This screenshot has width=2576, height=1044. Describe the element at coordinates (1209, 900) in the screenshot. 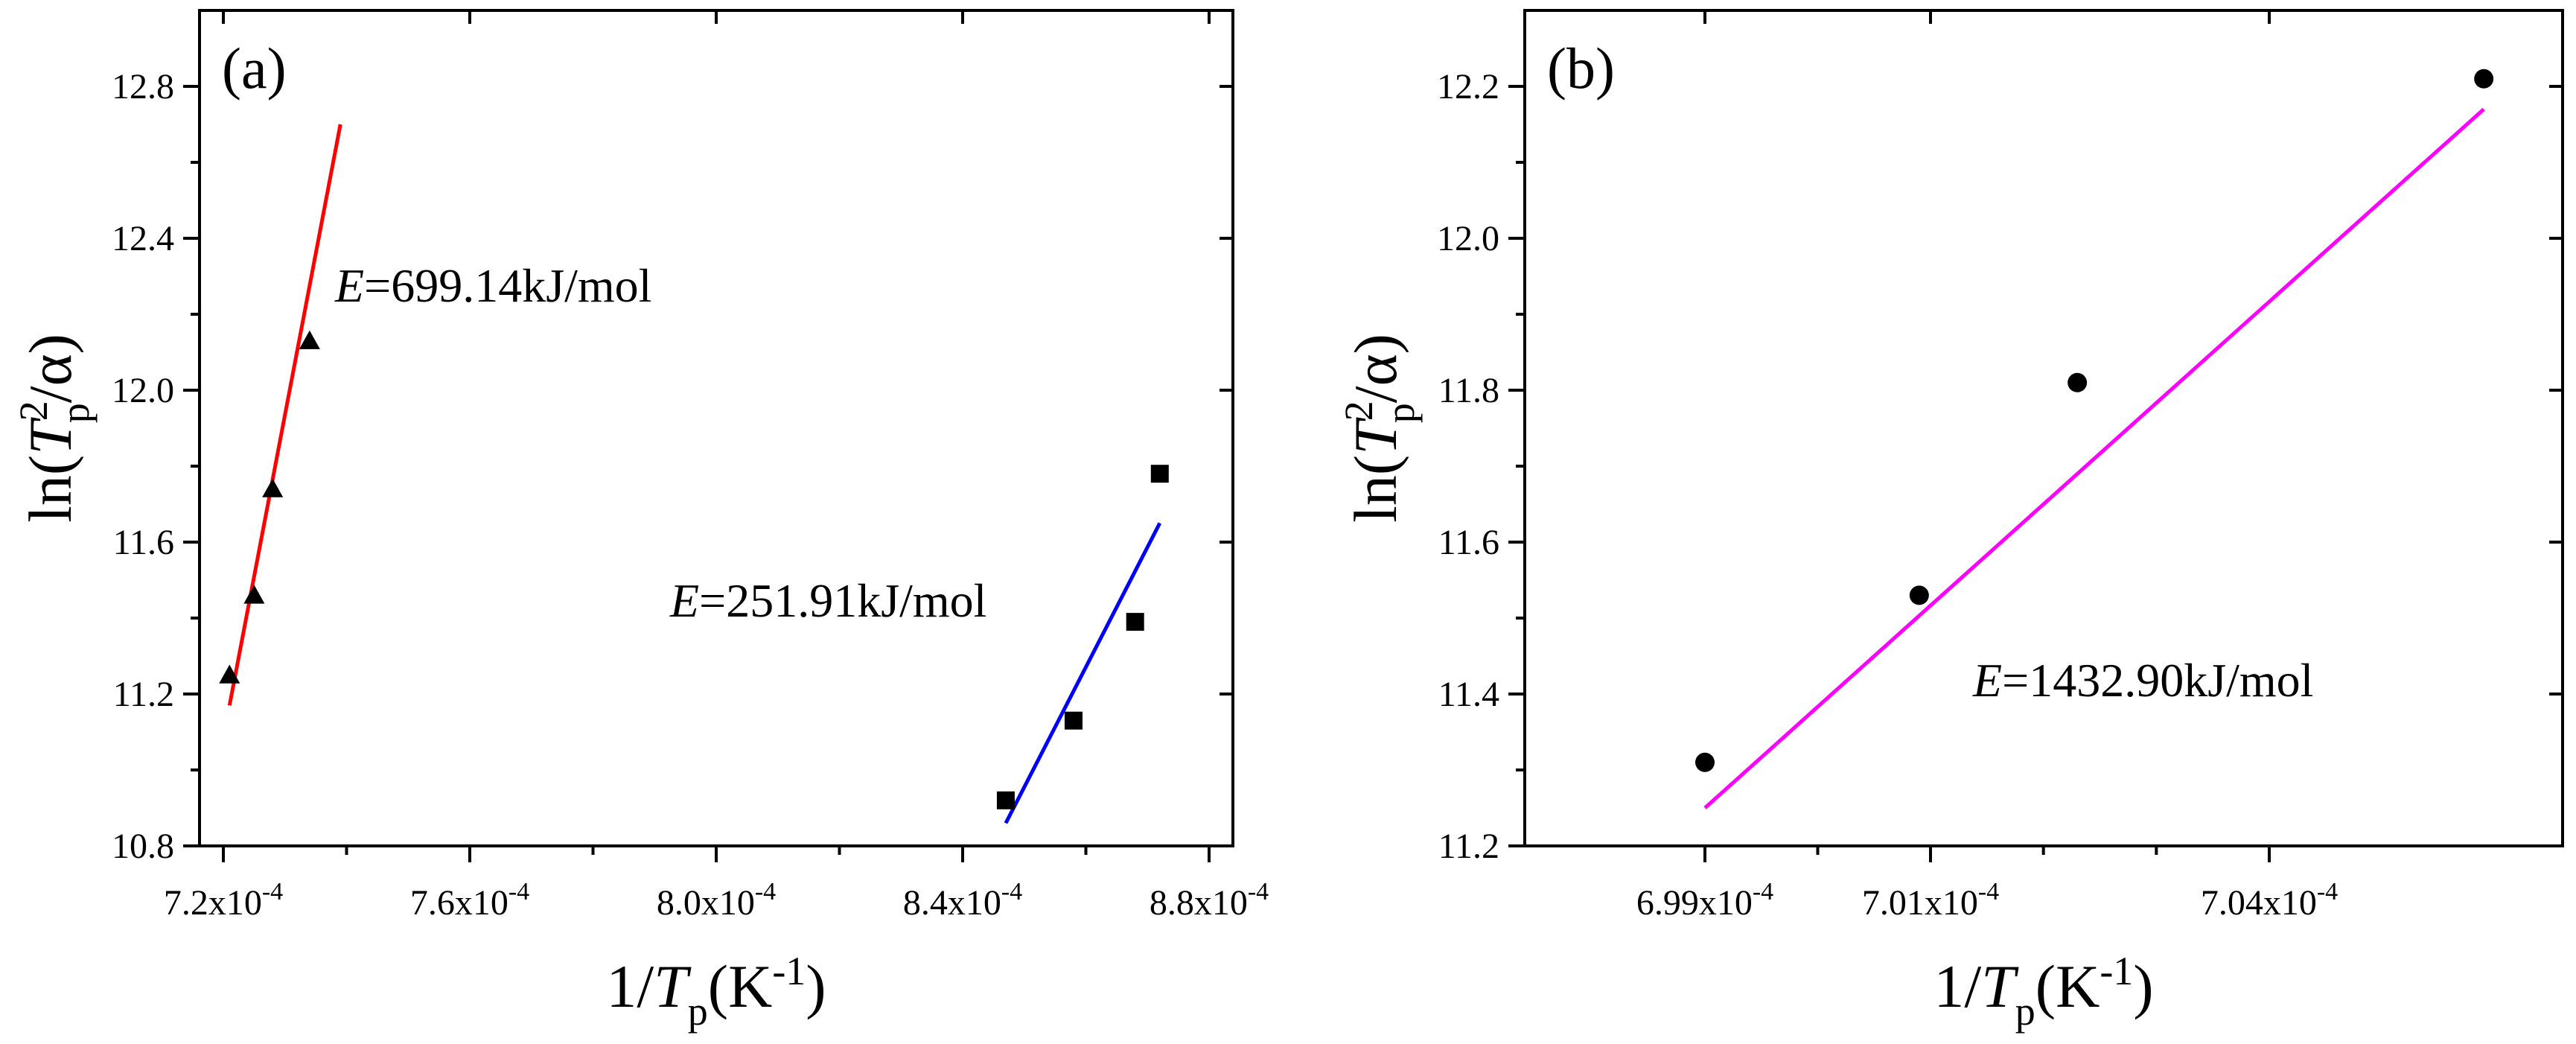

I see `panel-a-x-tick-label: 8.8x10⁻⁴` at that location.